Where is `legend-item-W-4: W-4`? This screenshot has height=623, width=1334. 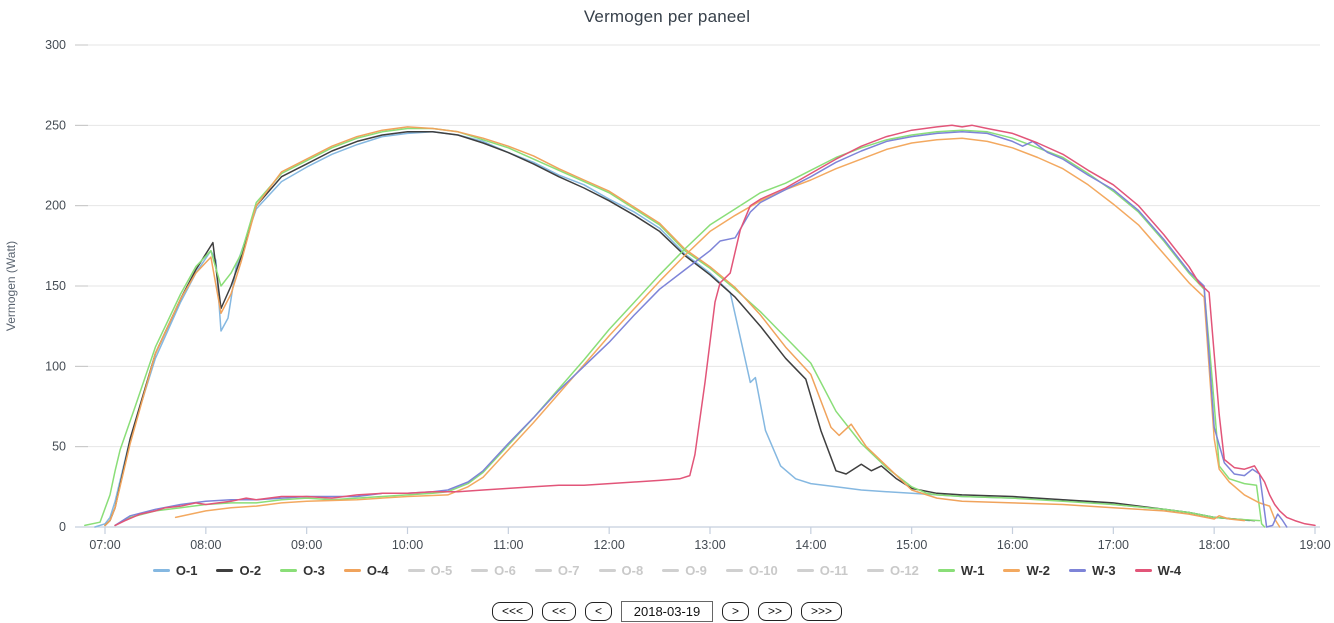 legend-item-W-4: W-4 is located at coordinates (1158, 570).